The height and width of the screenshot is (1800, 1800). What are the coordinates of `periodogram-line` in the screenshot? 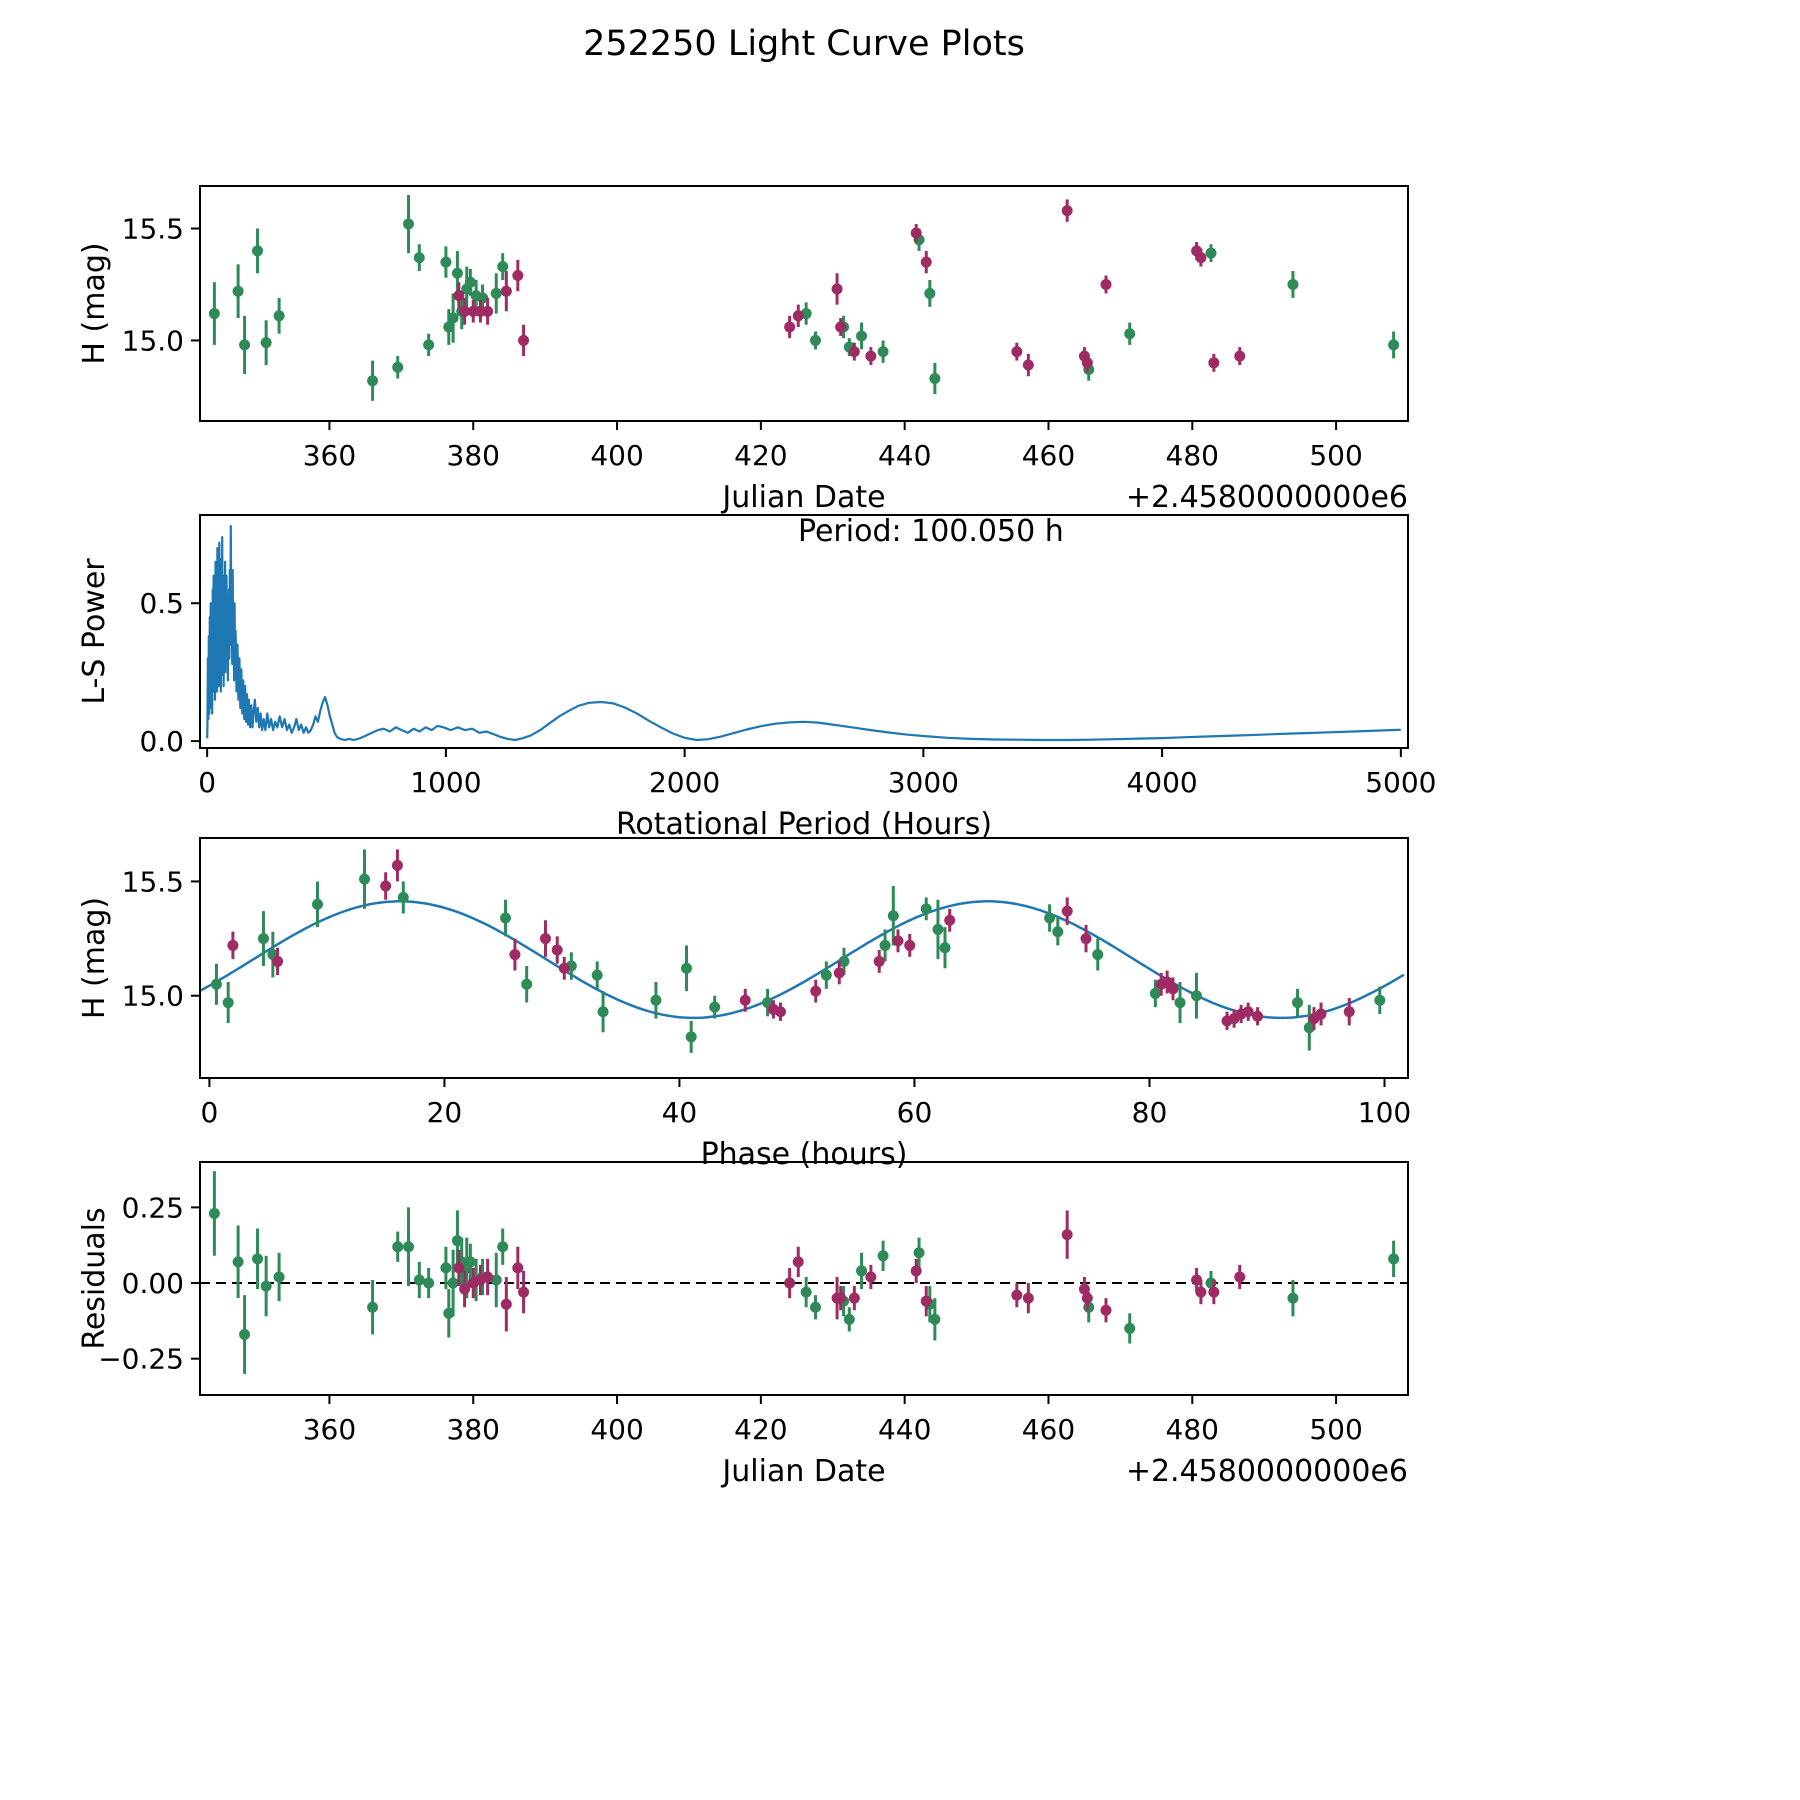 It's located at (803, 633).